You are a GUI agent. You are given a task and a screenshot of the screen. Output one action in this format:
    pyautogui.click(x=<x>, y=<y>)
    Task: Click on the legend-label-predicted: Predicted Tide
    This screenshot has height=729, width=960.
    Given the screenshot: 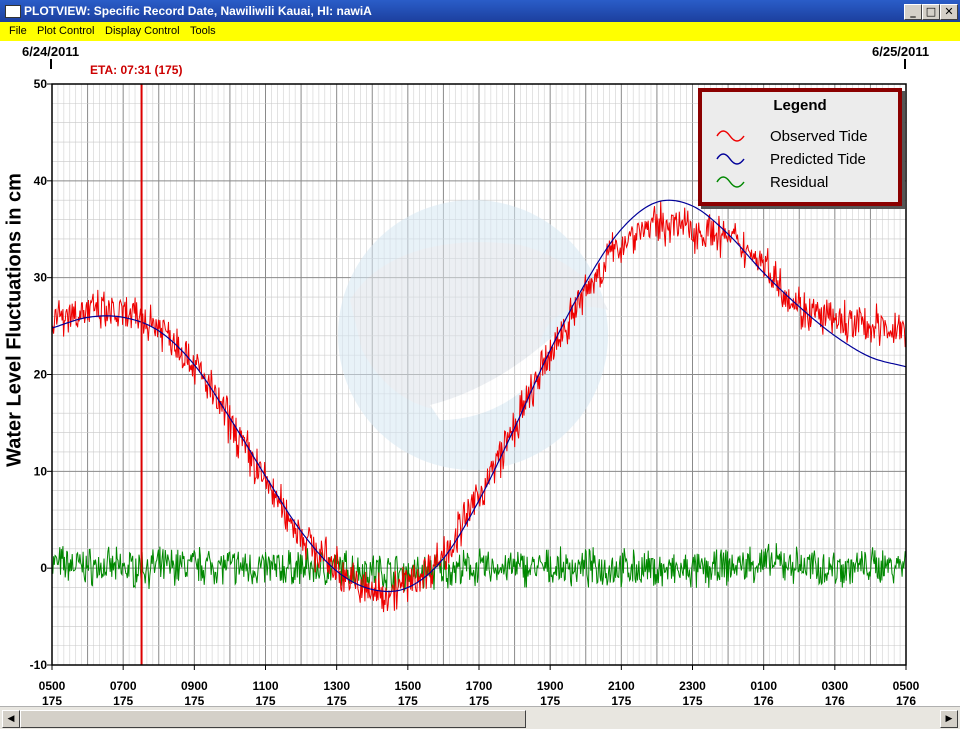 What is the action you would take?
    pyautogui.click(x=818, y=159)
    